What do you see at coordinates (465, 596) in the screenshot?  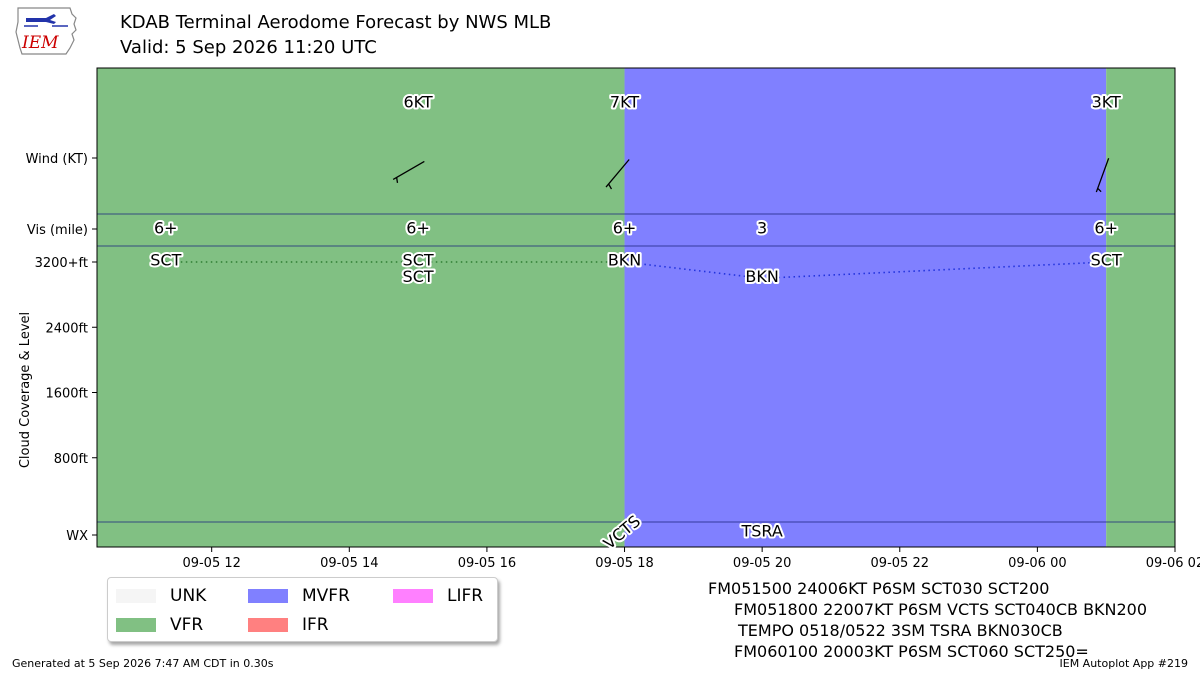 I see `legend-label: LIFR` at bounding box center [465, 596].